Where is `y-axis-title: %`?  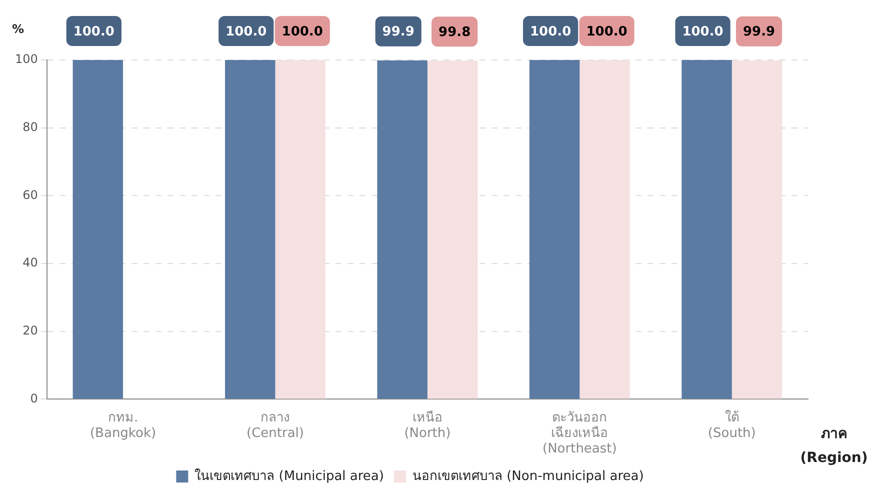 y-axis-title: % is located at coordinates (18, 29).